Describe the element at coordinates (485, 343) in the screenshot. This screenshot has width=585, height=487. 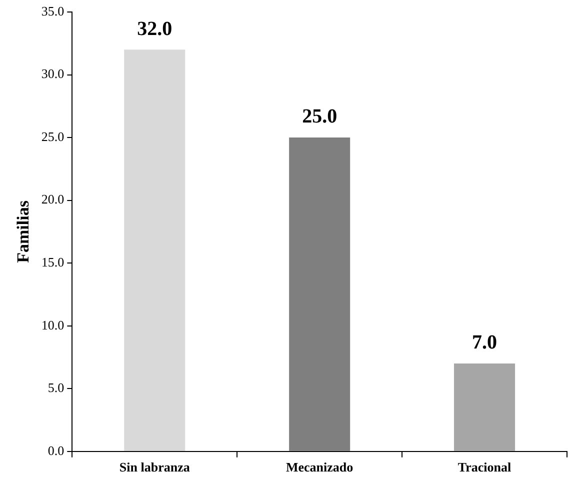
I see `data-label: 7.0` at that location.